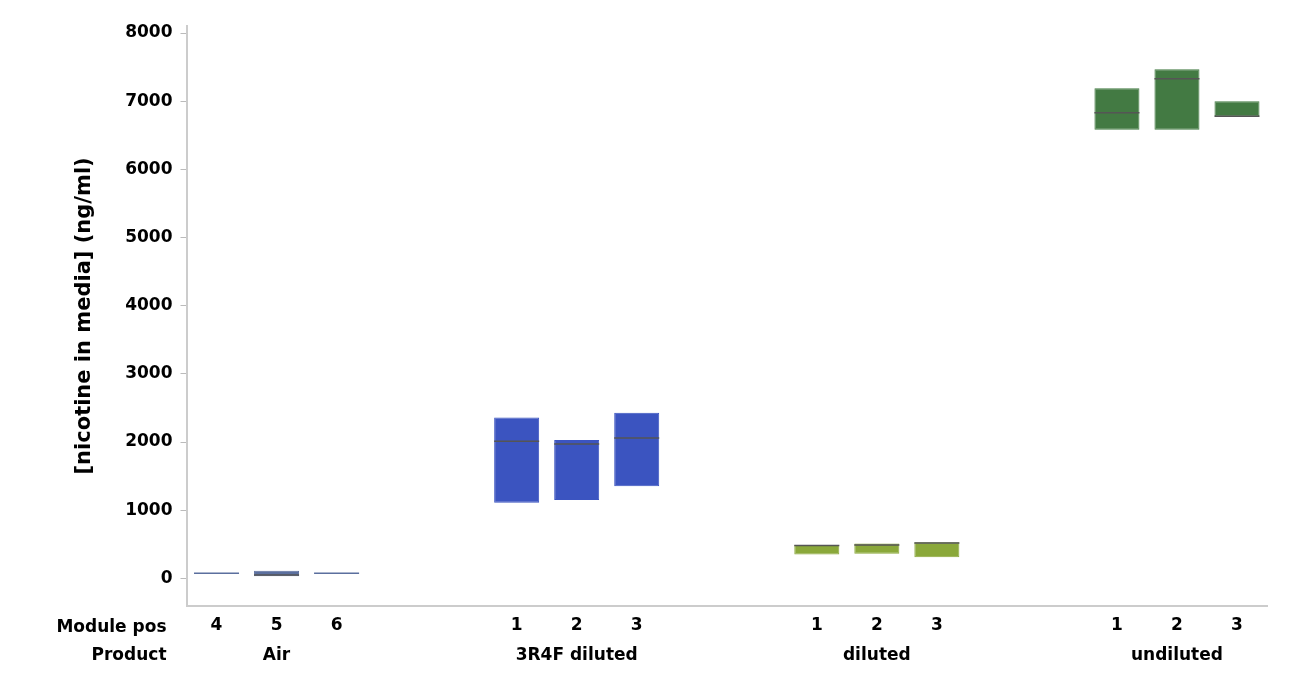 The width and height of the screenshot is (1295, 699). I want to click on y-tick-label: 6000, so click(149, 167).